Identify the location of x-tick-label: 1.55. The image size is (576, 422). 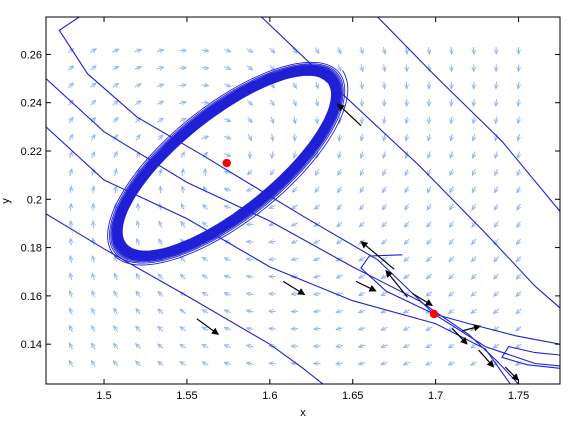
(186, 396).